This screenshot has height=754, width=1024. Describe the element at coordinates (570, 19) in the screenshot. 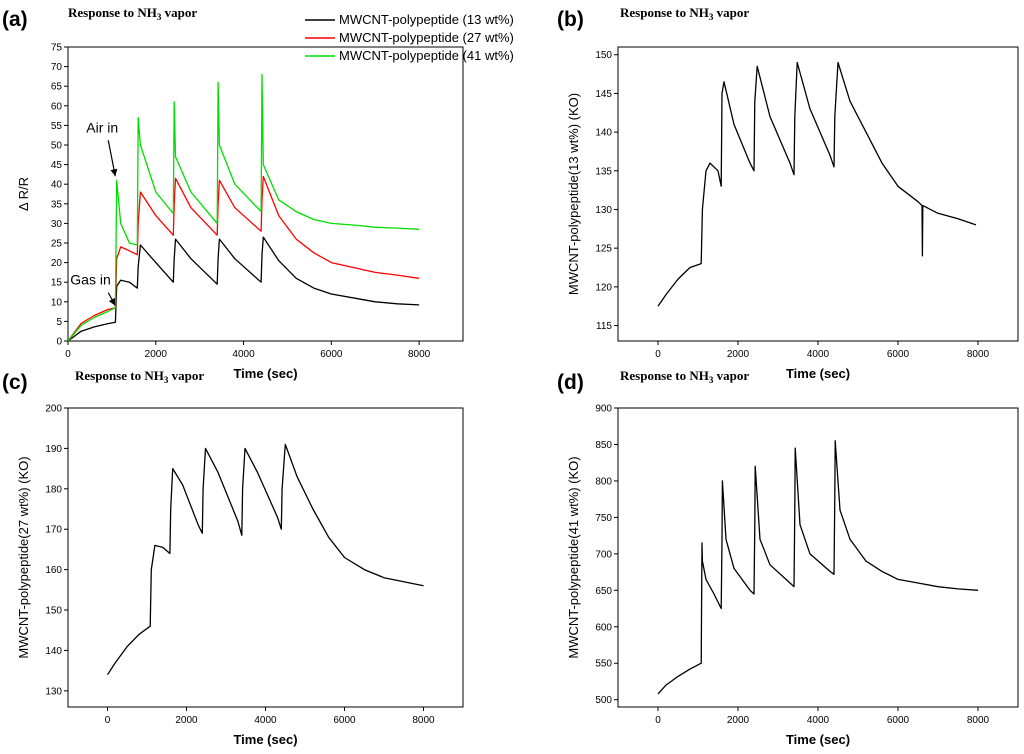

I see `panel-label: (b)` at that location.